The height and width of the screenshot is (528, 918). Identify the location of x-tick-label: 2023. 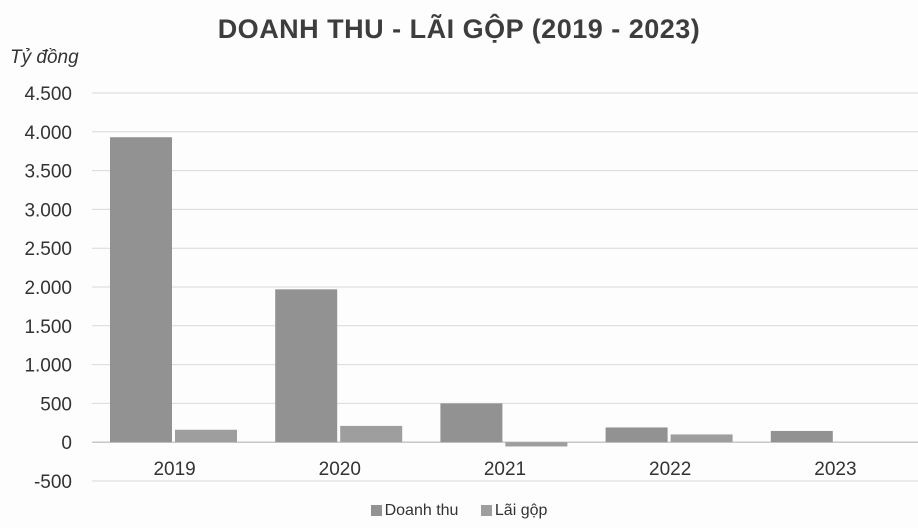
(835, 469).